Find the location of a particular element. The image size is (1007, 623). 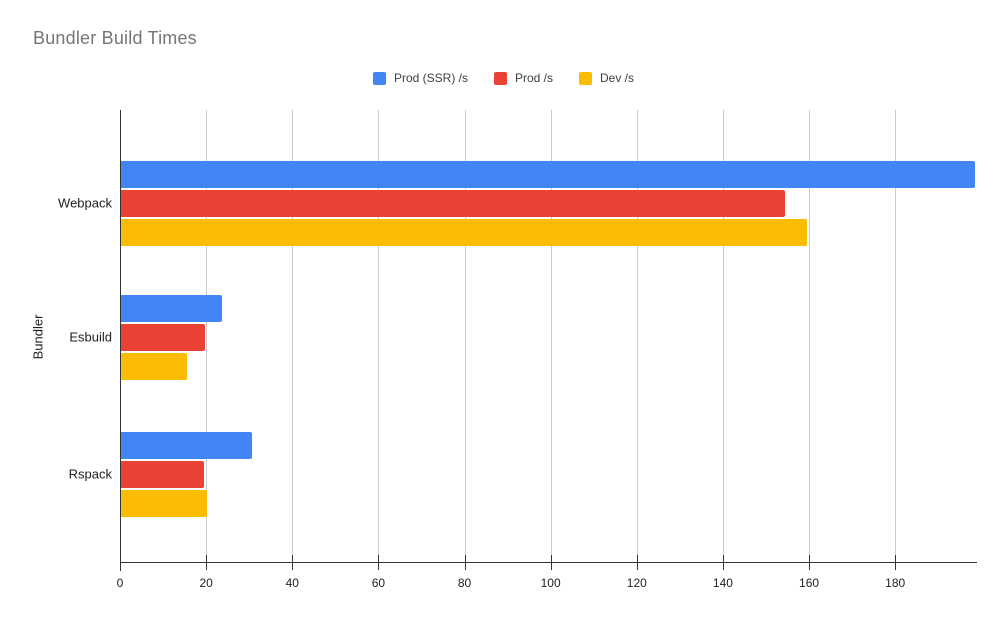

legend: Prod (SSR) /s Prod /s Dev /s is located at coordinates (503, 78).